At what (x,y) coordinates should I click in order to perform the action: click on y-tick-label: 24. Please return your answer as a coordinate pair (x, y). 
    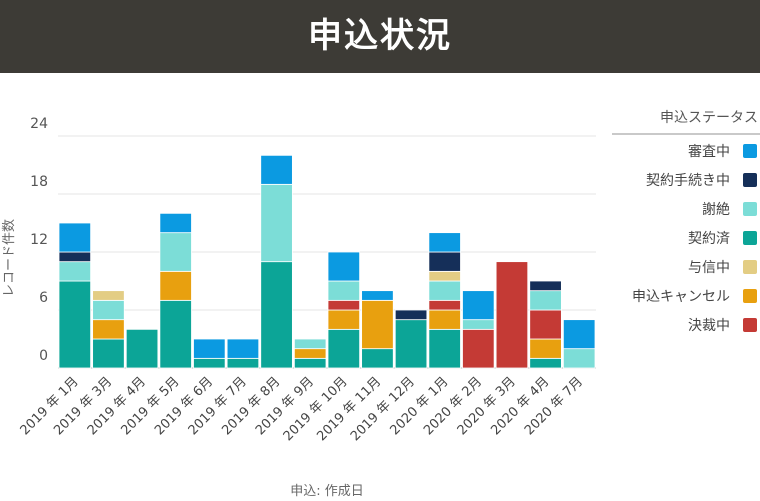
    Looking at the image, I should click on (39, 124).